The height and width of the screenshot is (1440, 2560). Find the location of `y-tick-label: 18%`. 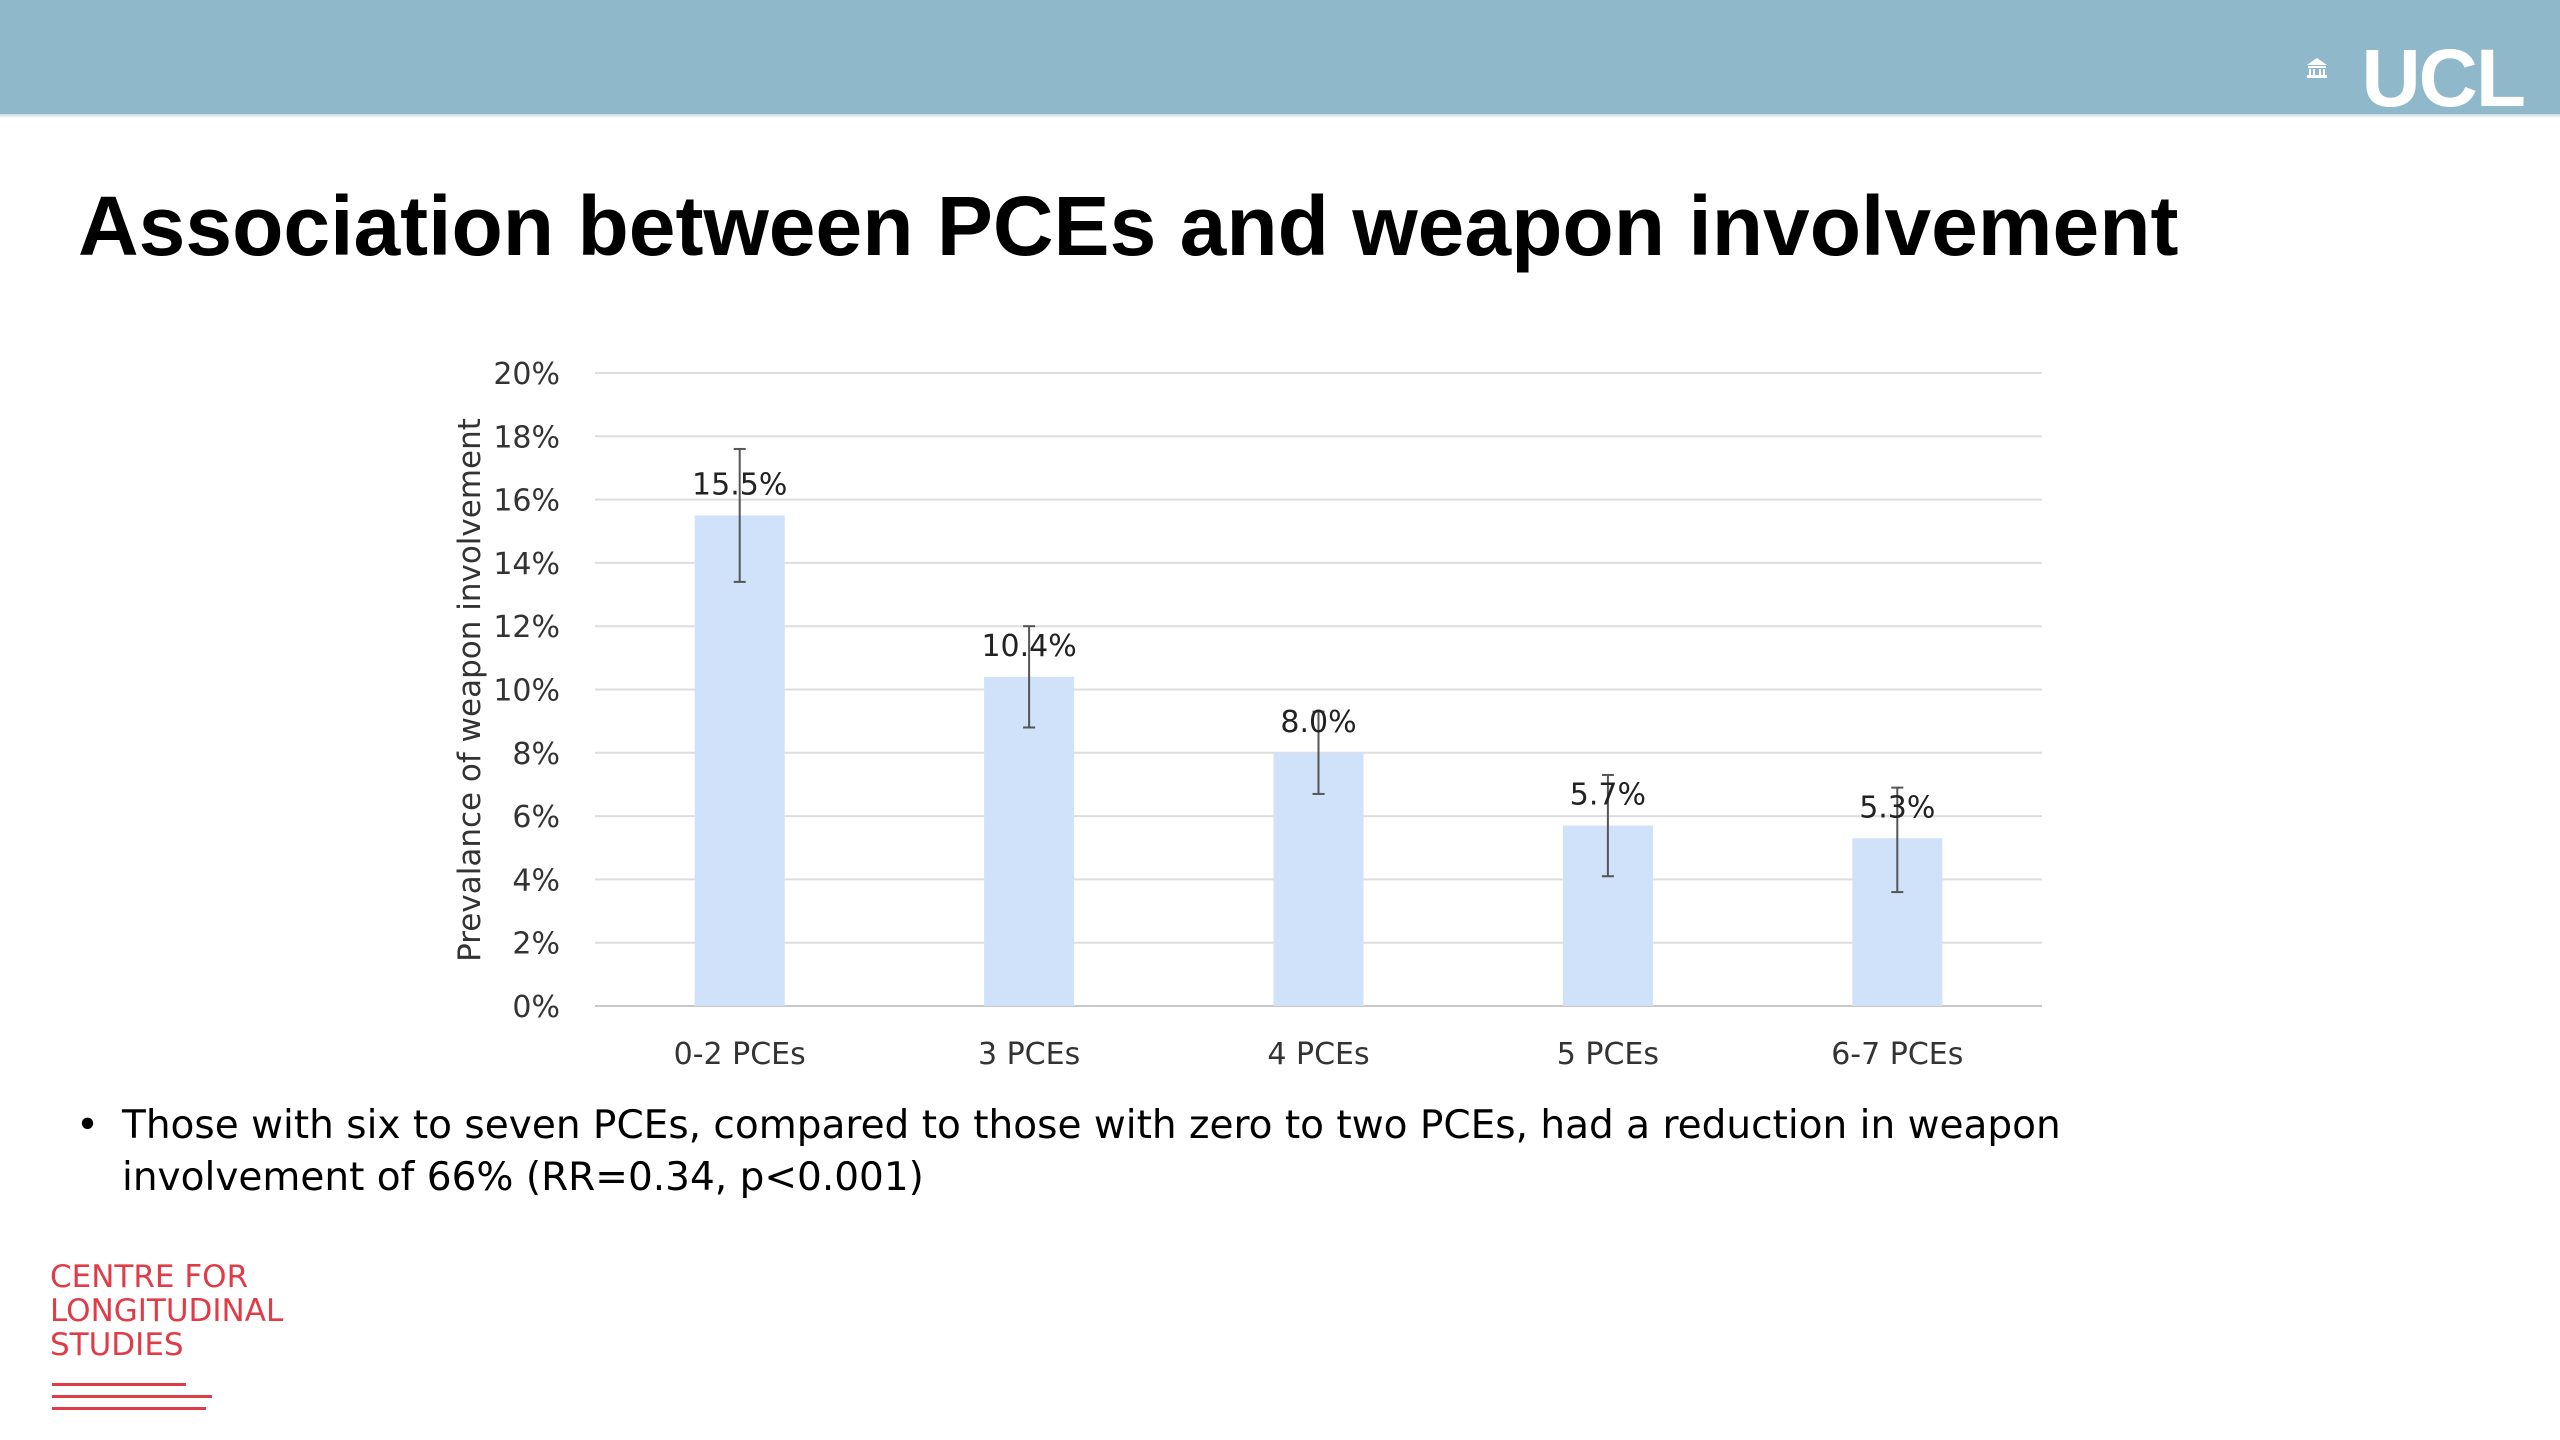

y-tick-label: 18% is located at coordinates (526, 437).